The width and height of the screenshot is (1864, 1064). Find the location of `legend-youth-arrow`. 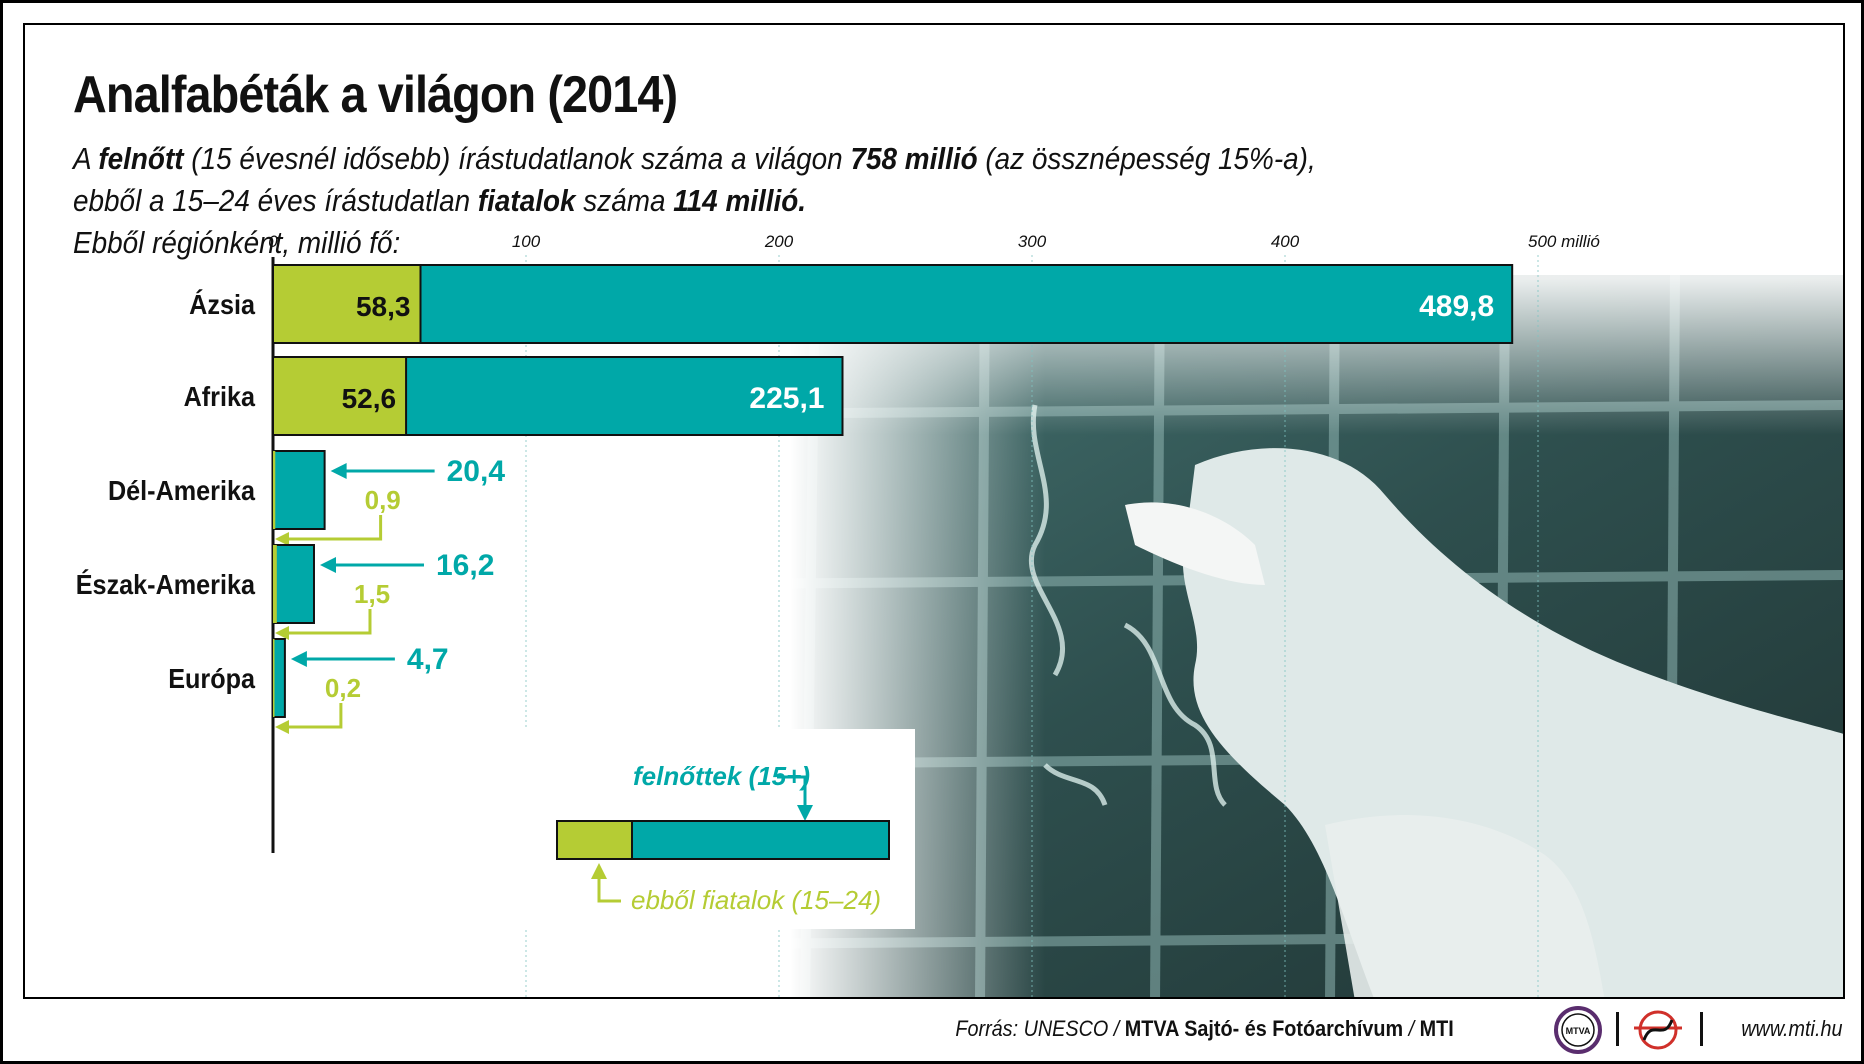

legend-youth-arrow is located at coordinates (609, 889).